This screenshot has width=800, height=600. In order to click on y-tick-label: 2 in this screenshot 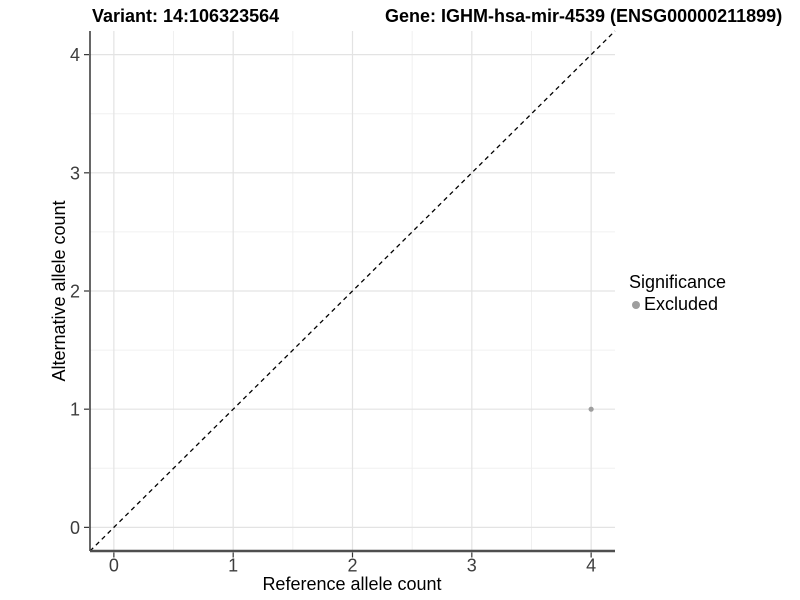, I will do `click(75, 292)`.